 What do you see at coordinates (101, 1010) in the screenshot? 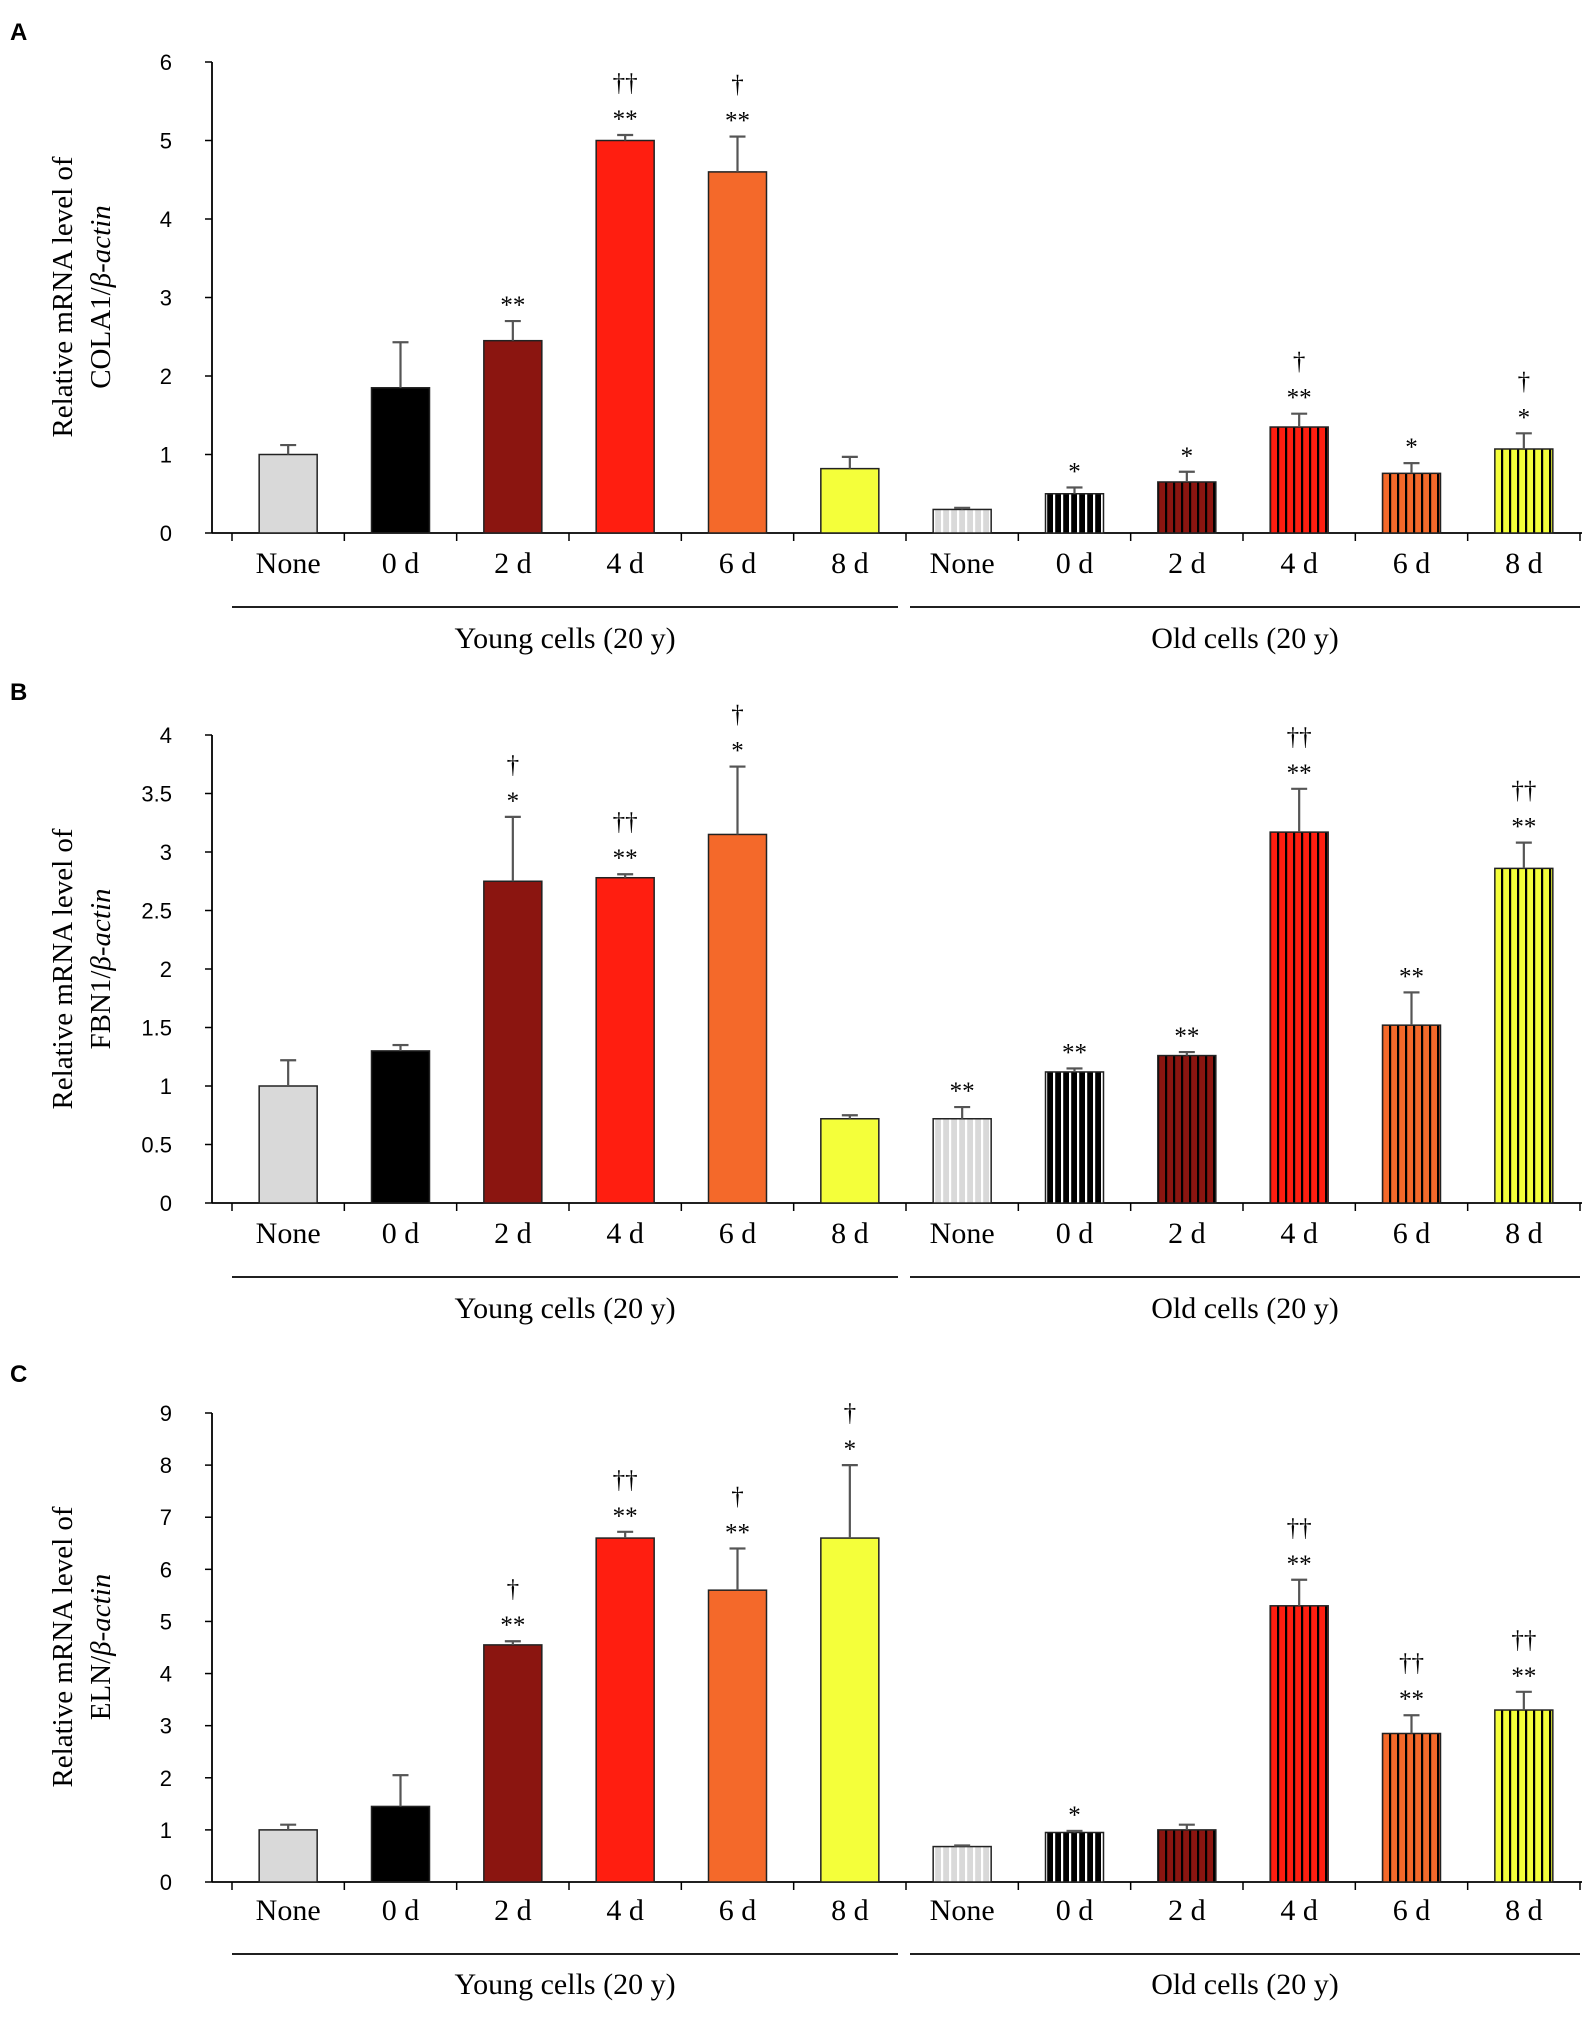
I see `y-axis-label-gene: FBN1/` at bounding box center [101, 1010].